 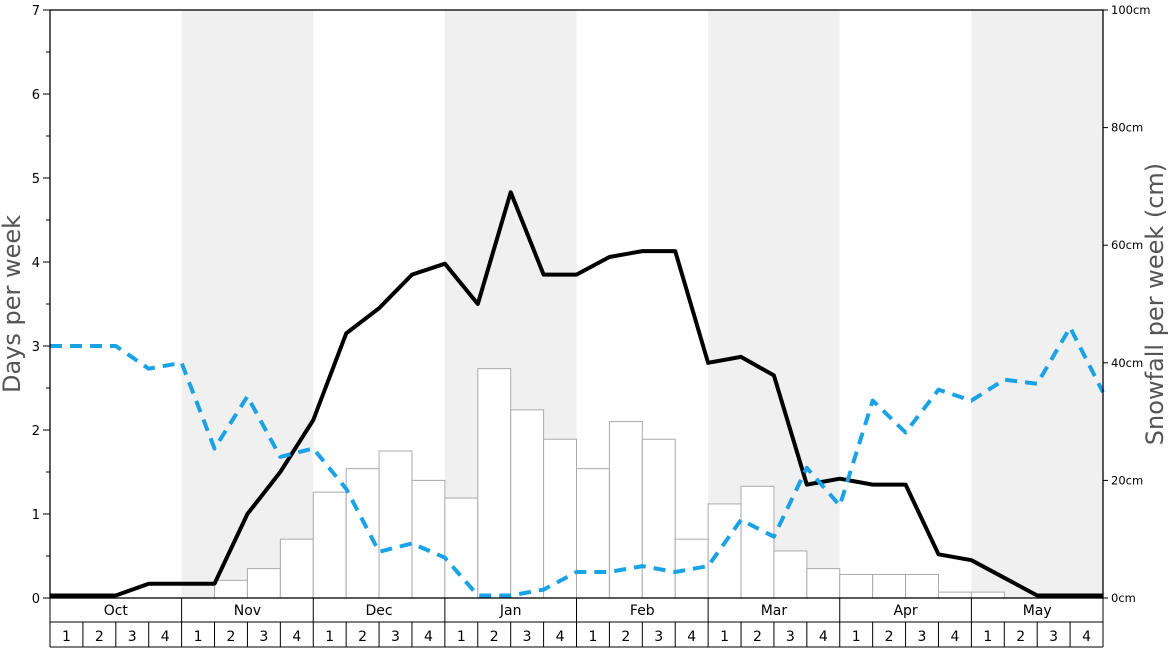 I want to click on right-axis: 0cm 20cm 40cm 60cm 80cm 100cm, so click(x=1126, y=304).